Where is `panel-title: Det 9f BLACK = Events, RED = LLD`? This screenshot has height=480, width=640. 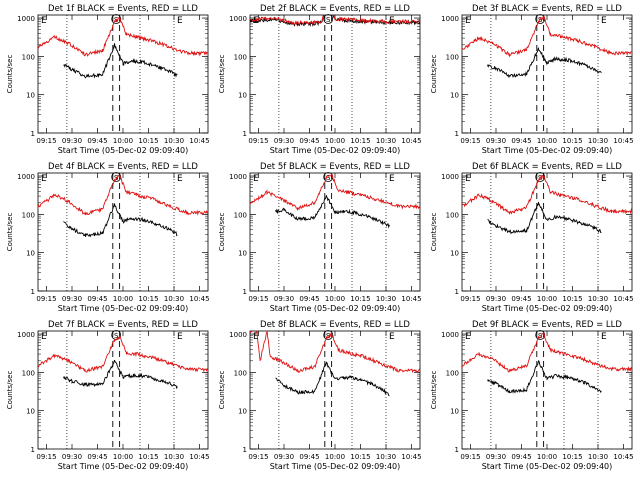 panel-title: Det 9f BLACK = Events, RED = LLD is located at coordinates (547, 325).